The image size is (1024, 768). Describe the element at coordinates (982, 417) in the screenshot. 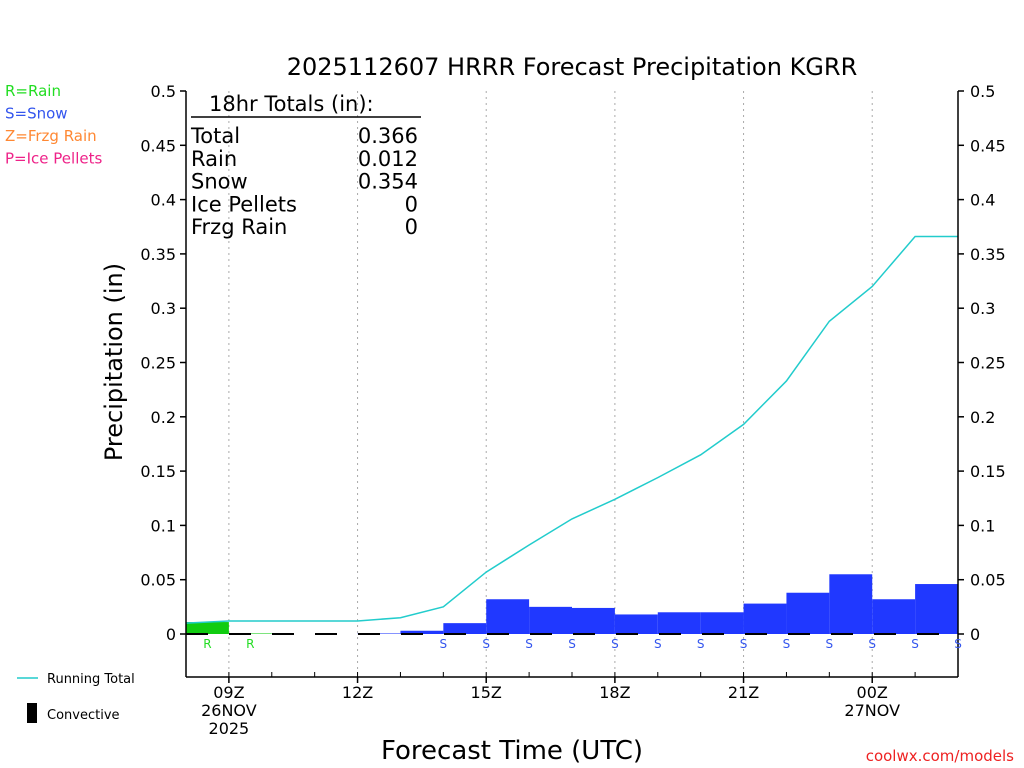

I see `y-tick-label-right: 0.2` at that location.